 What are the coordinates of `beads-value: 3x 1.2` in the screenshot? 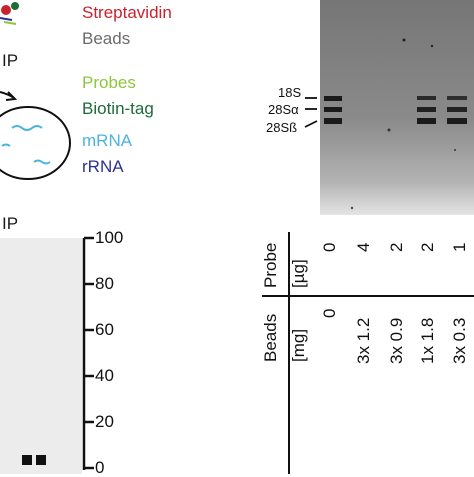 It's located at (363, 340).